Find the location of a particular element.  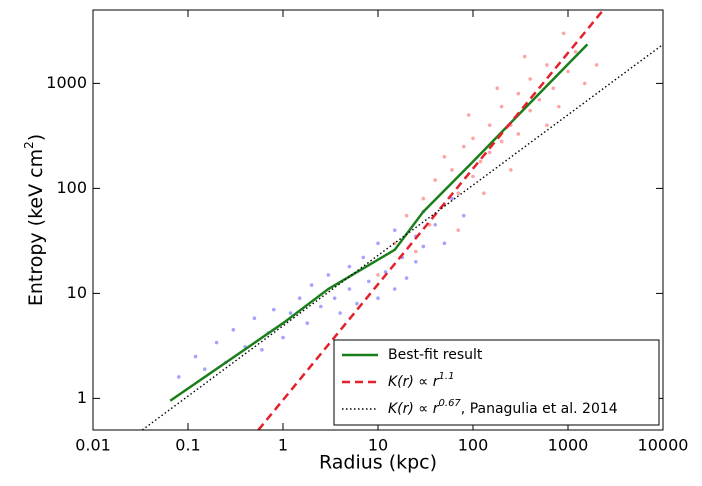

y-axis-label-sup: 2 is located at coordinates (29, 145).